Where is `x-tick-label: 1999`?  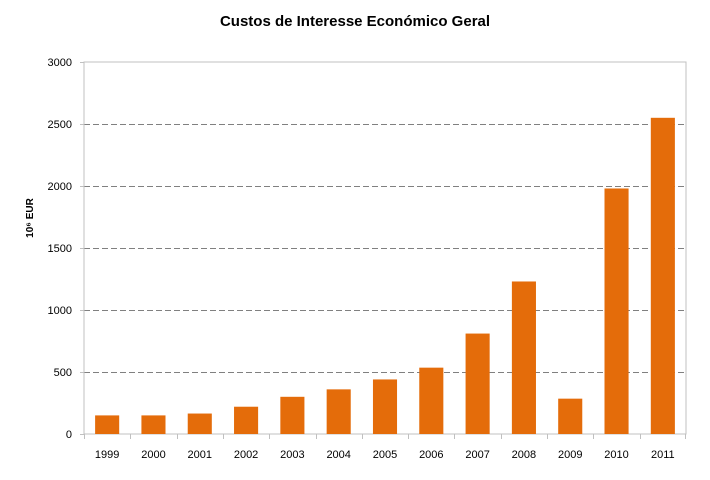 x-tick-label: 1999 is located at coordinates (107, 455).